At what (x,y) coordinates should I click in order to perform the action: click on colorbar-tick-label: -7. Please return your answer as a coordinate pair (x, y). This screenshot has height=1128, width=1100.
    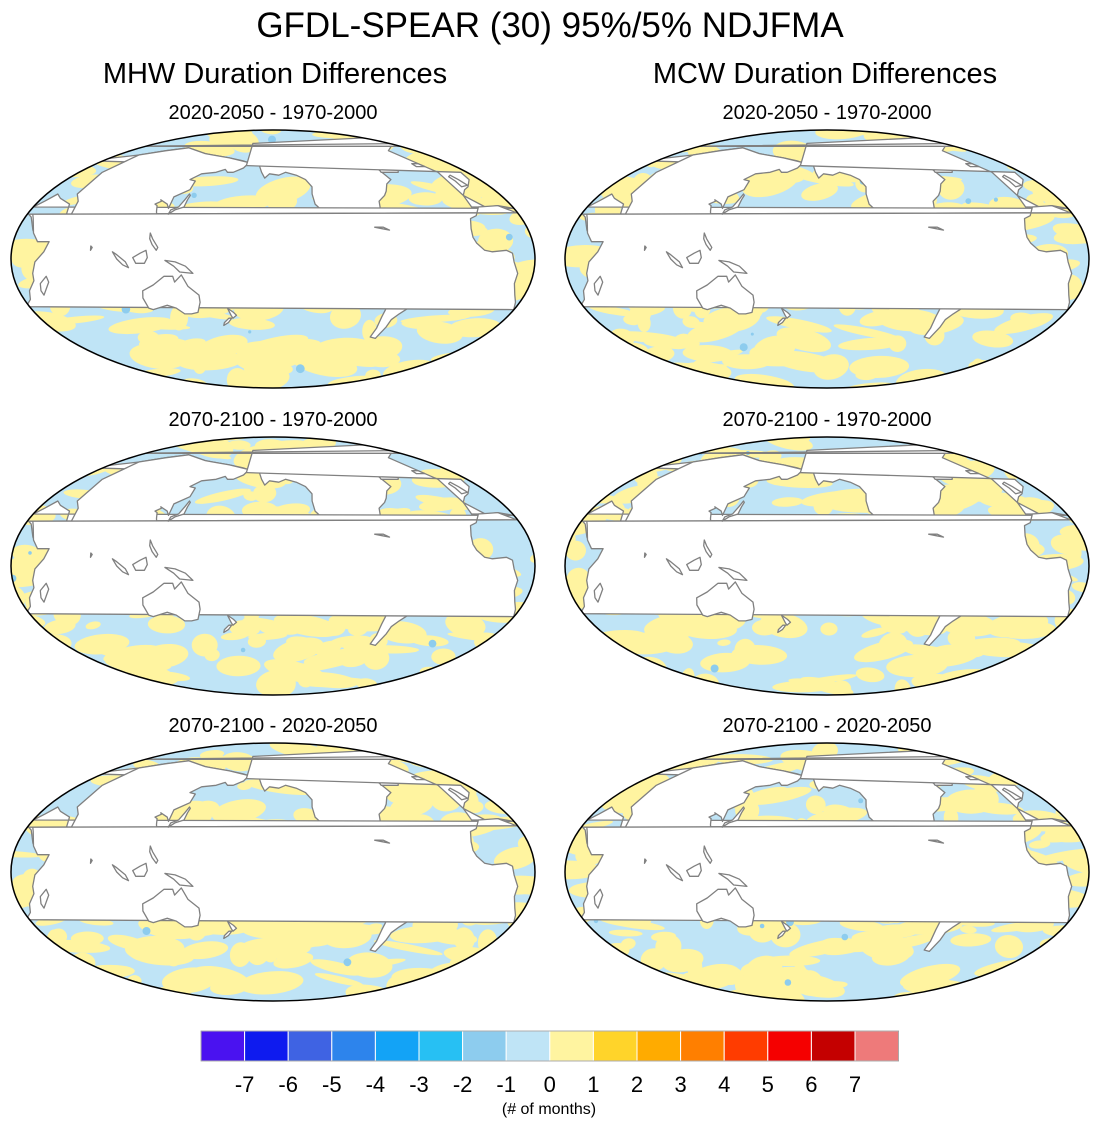
    Looking at the image, I should click on (245, 1084).